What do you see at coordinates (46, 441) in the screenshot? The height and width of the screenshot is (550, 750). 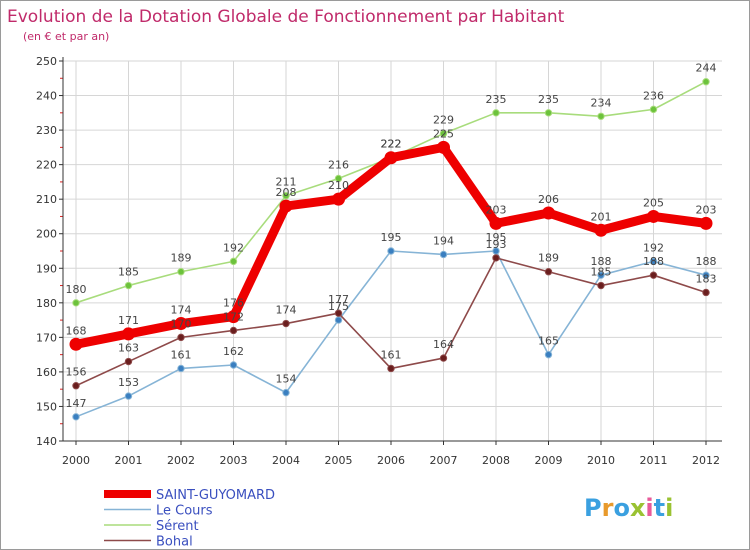 I see `y-tick-label-140: 140` at bounding box center [46, 441].